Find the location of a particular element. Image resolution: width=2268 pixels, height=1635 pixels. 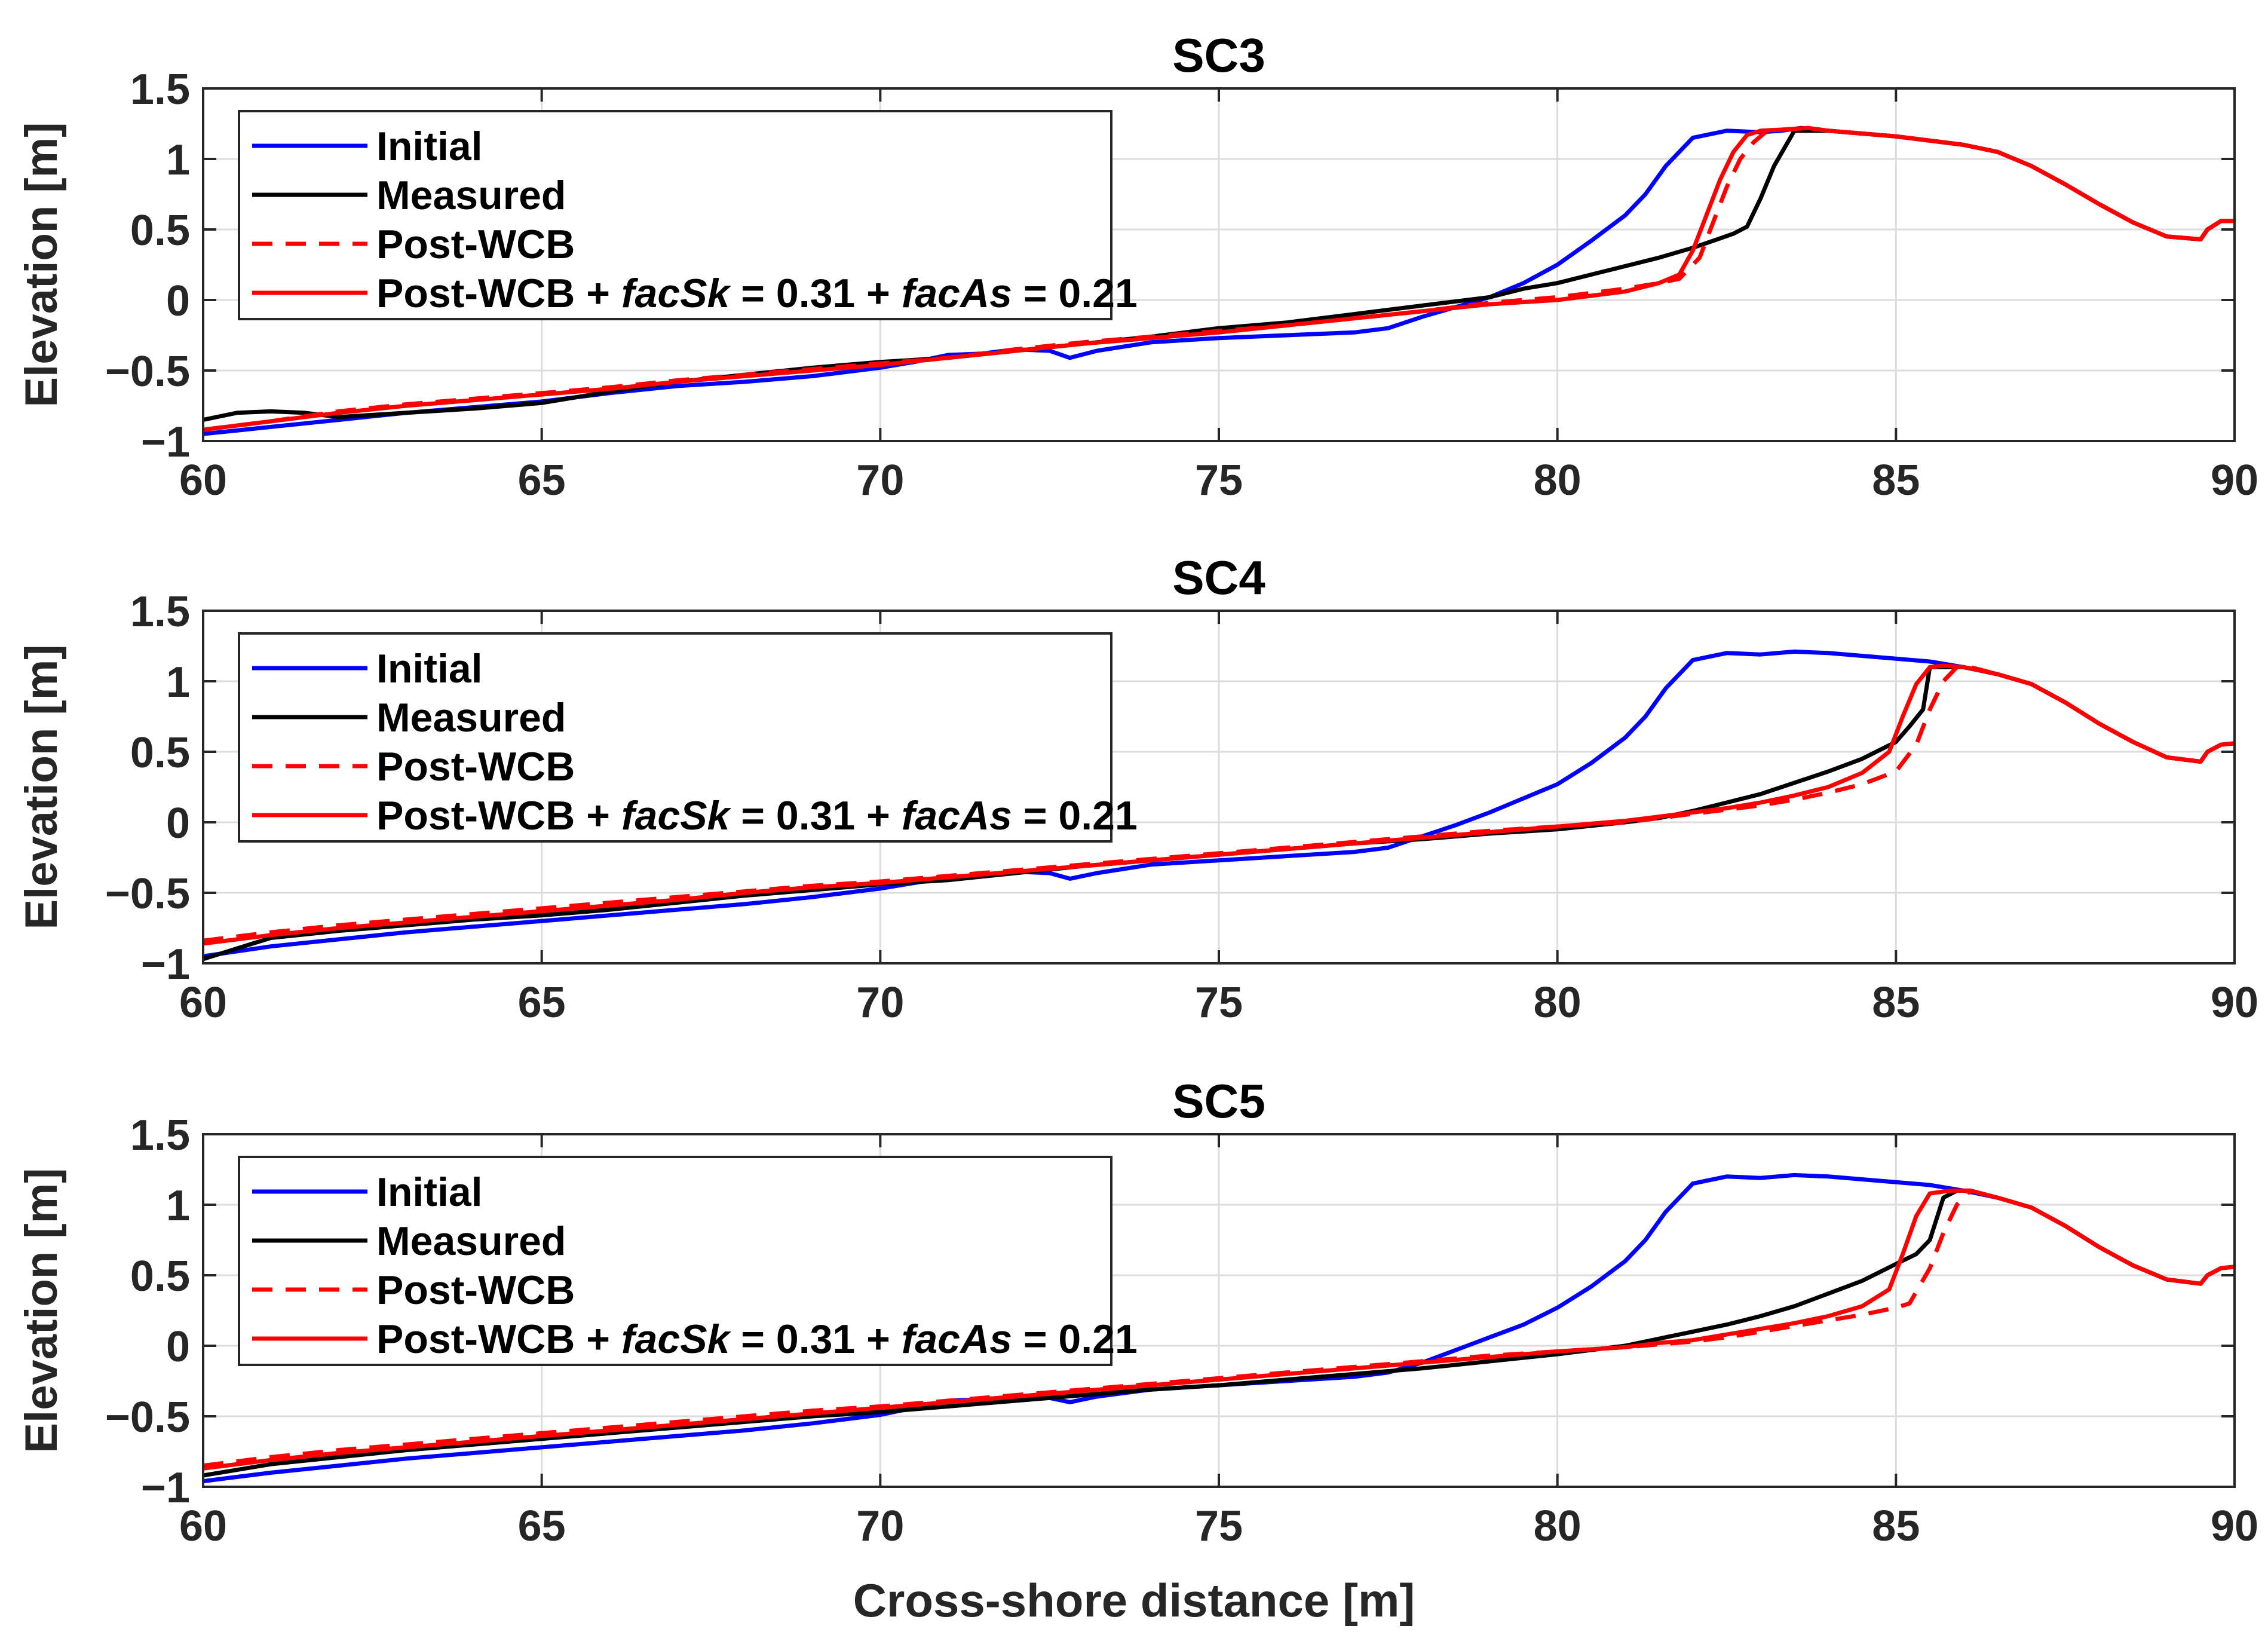

panel-title: SC5 is located at coordinates (1218, 1101).